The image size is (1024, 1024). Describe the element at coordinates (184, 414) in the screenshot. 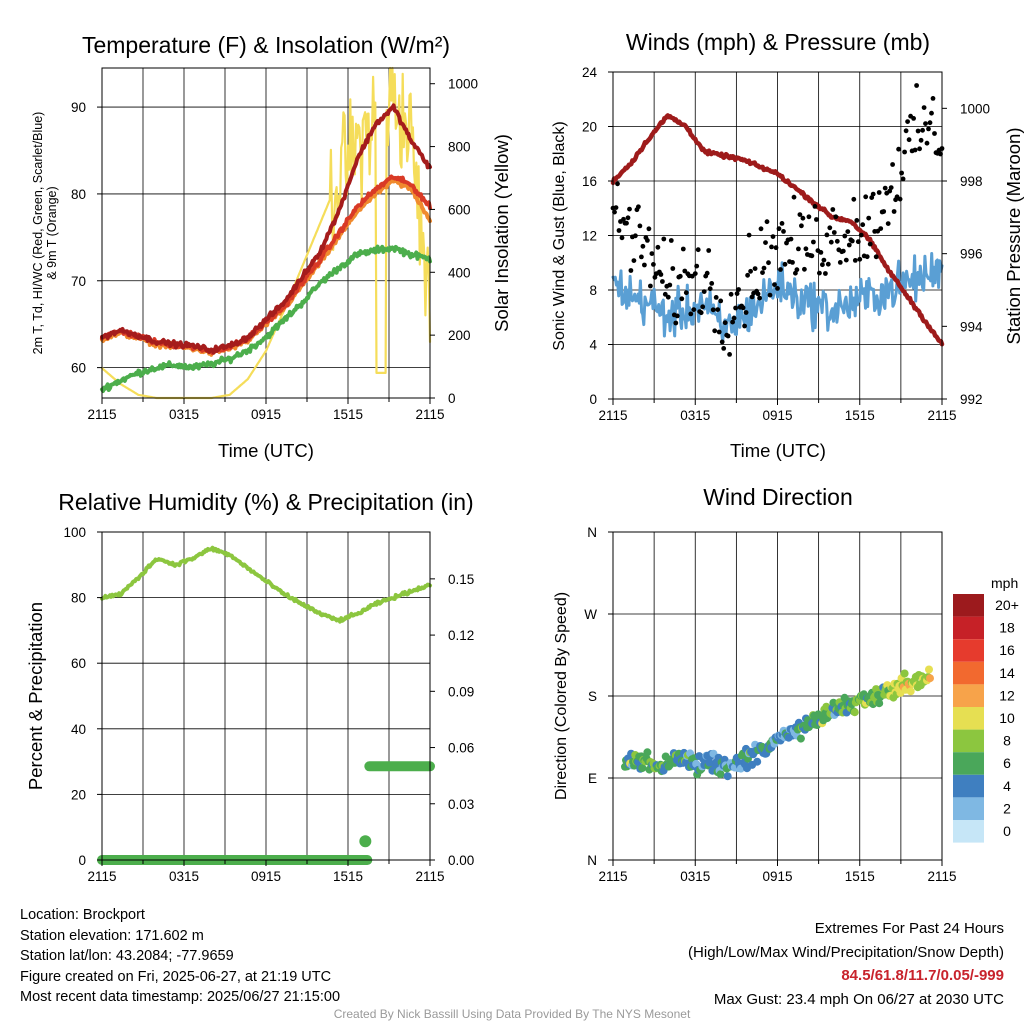

I see `x-tick-label: 0315` at that location.